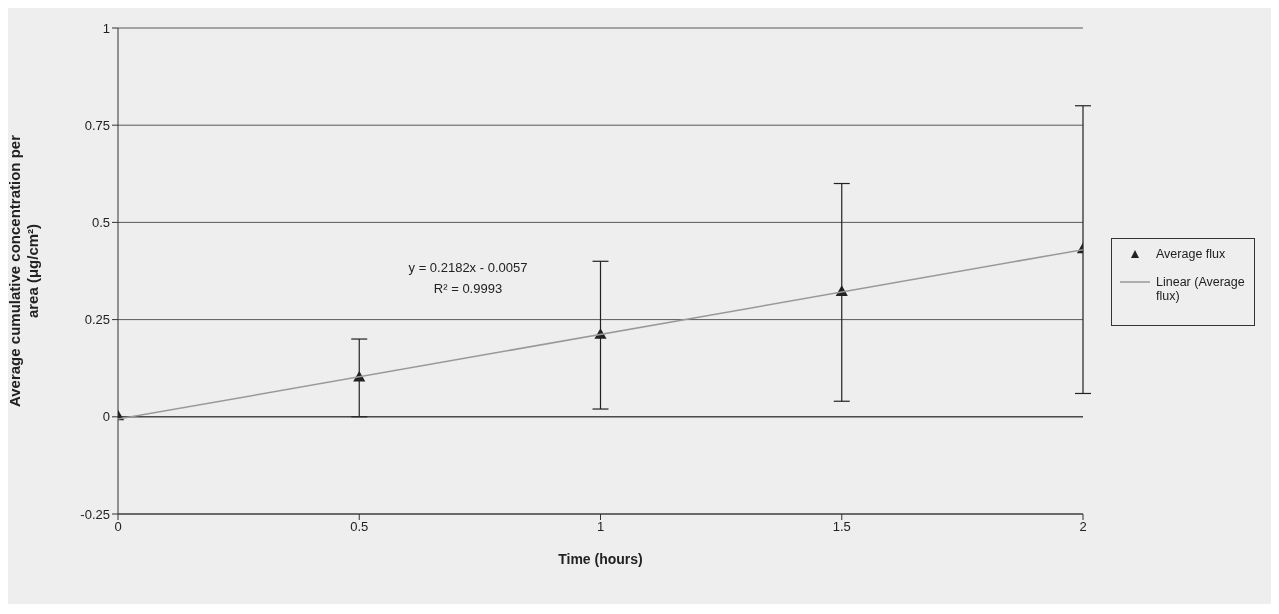  Describe the element at coordinates (97, 125) in the screenshot. I see `y-tick-label: 0.75` at that location.